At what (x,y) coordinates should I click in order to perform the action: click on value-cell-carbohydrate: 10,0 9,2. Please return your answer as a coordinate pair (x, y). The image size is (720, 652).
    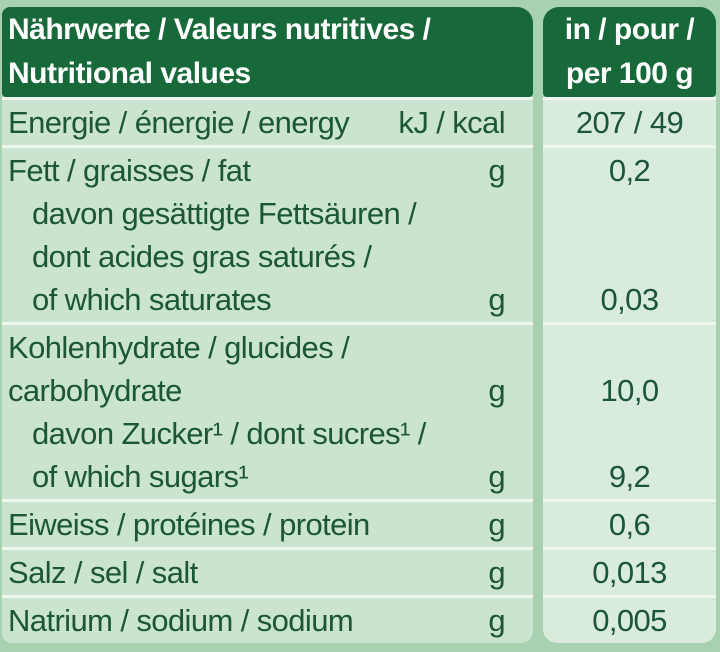
    Looking at the image, I should click on (629, 410).